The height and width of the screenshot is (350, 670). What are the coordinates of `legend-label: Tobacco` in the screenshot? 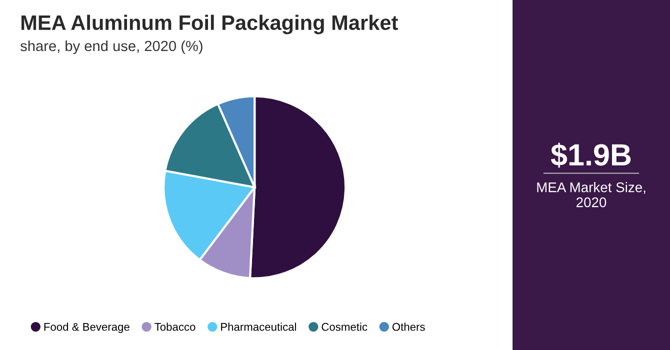 It's located at (175, 326).